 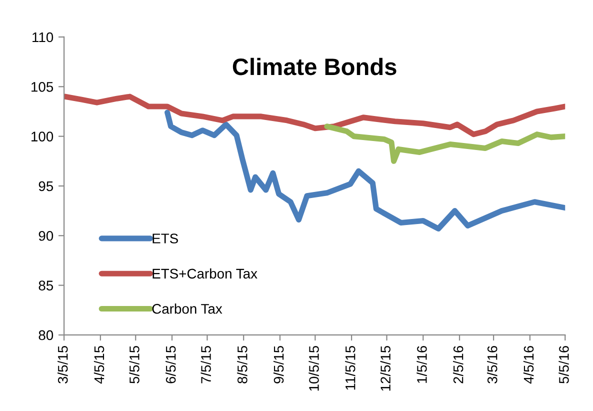 I want to click on x-tick-label: 4/5/16, so click(x=528, y=365).